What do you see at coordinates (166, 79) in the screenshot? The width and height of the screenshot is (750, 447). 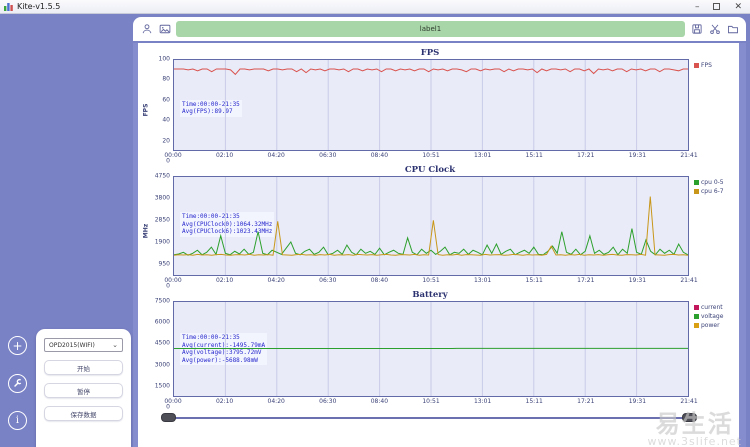 I see `y-tick-label: 80` at bounding box center [166, 79].